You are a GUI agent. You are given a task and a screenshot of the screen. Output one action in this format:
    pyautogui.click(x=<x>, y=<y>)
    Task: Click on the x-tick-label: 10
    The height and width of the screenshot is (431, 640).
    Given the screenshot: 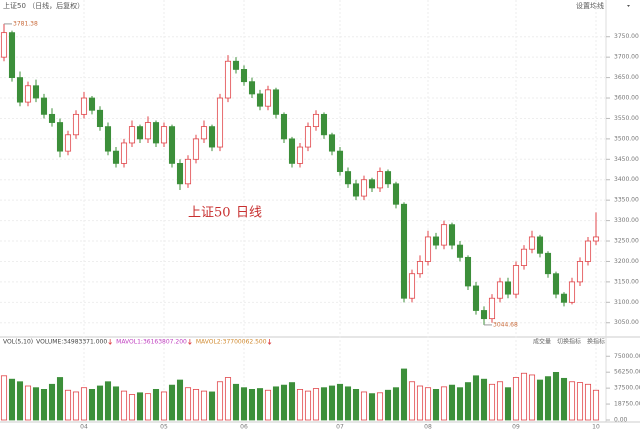 What is the action you would take?
    pyautogui.click(x=596, y=427)
    